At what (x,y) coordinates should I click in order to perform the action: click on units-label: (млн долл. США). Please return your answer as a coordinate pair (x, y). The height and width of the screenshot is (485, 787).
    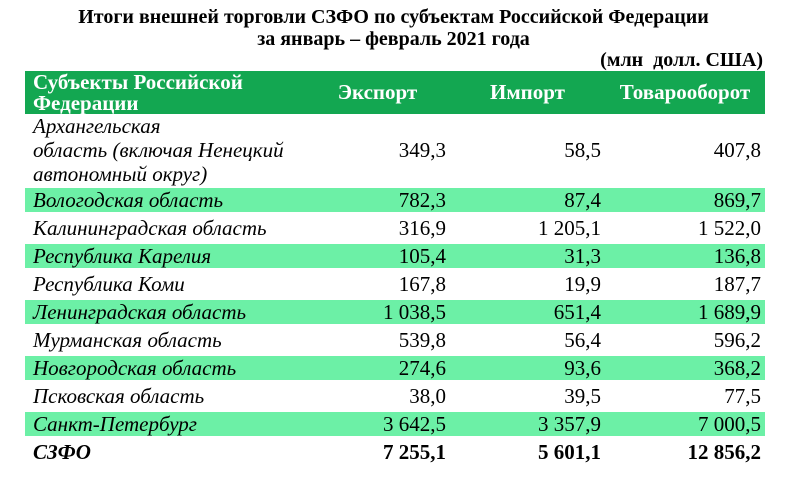
    Looking at the image, I should click on (681, 60).